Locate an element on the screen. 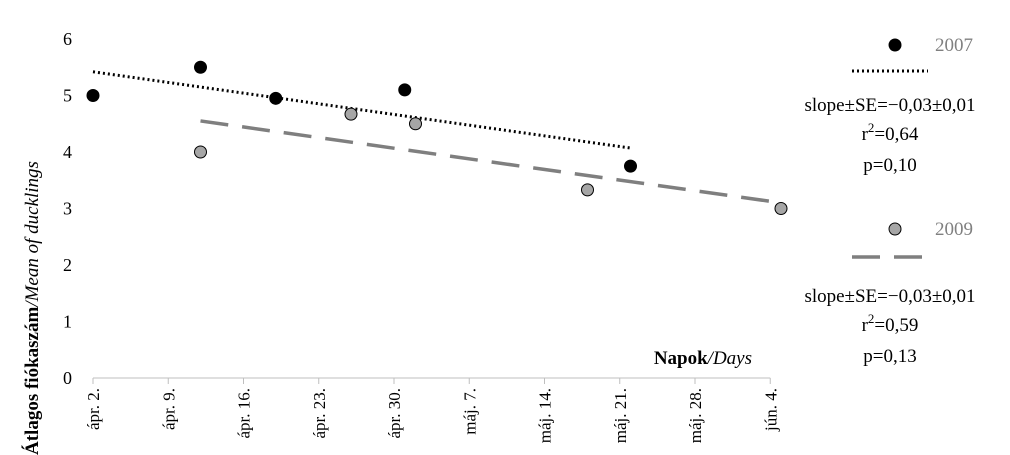 The height and width of the screenshot is (455, 1010). legend-series-name: 2009 is located at coordinates (954, 229).